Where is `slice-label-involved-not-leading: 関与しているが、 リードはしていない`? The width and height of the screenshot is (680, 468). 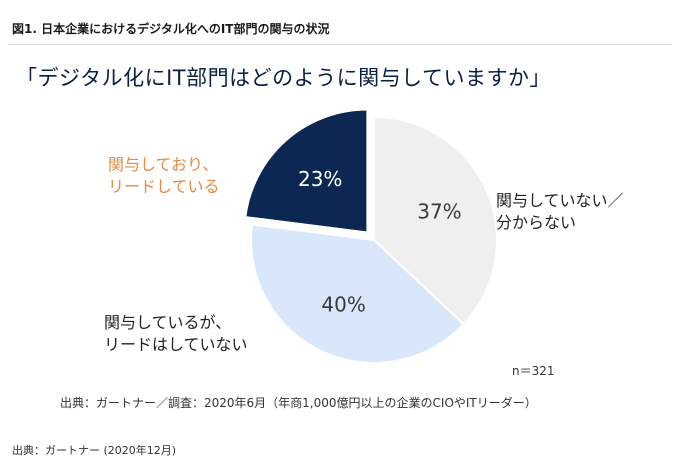 slice-label-involved-not-leading: 関与しているが、 リードはしていない is located at coordinates (176, 333).